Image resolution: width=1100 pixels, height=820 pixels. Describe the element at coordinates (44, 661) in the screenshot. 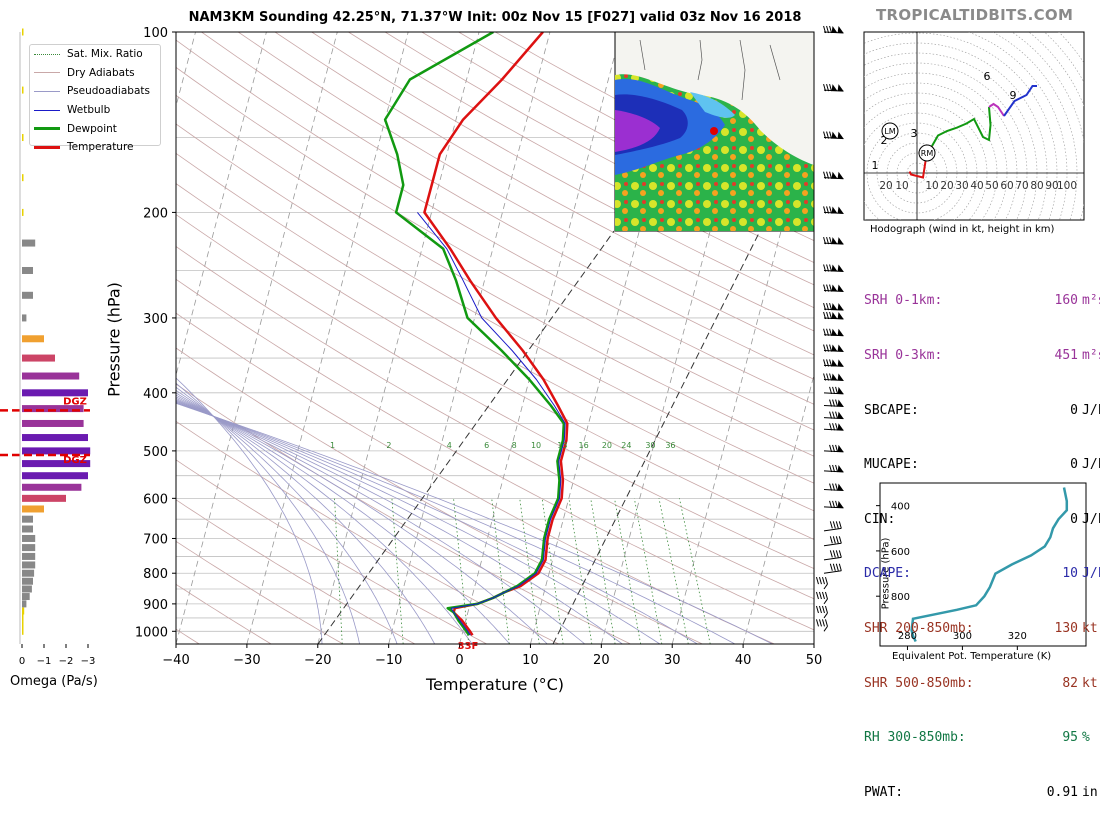

I see `omega-tick-label: −1` at that location.